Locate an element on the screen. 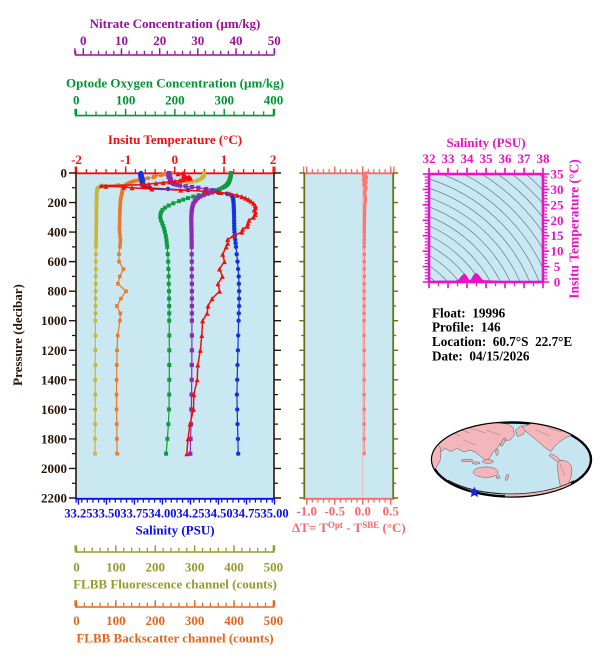 The height and width of the screenshot is (663, 609). svg-text: 25 is located at coordinates (558, 204).